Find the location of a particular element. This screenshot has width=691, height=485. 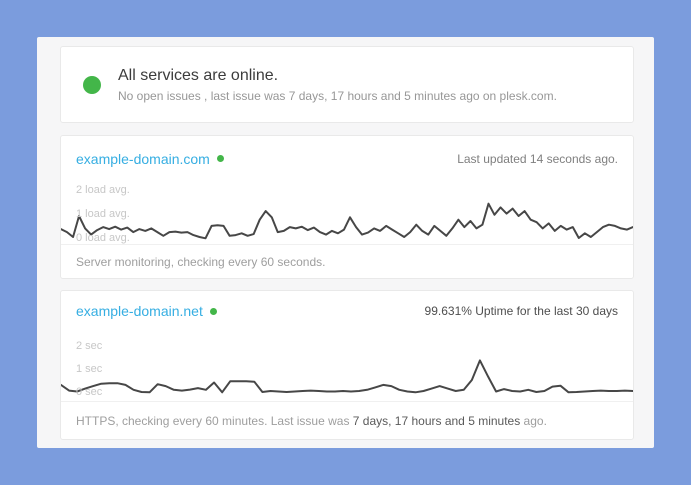

domain-link: example-domain.com is located at coordinates (143, 158).